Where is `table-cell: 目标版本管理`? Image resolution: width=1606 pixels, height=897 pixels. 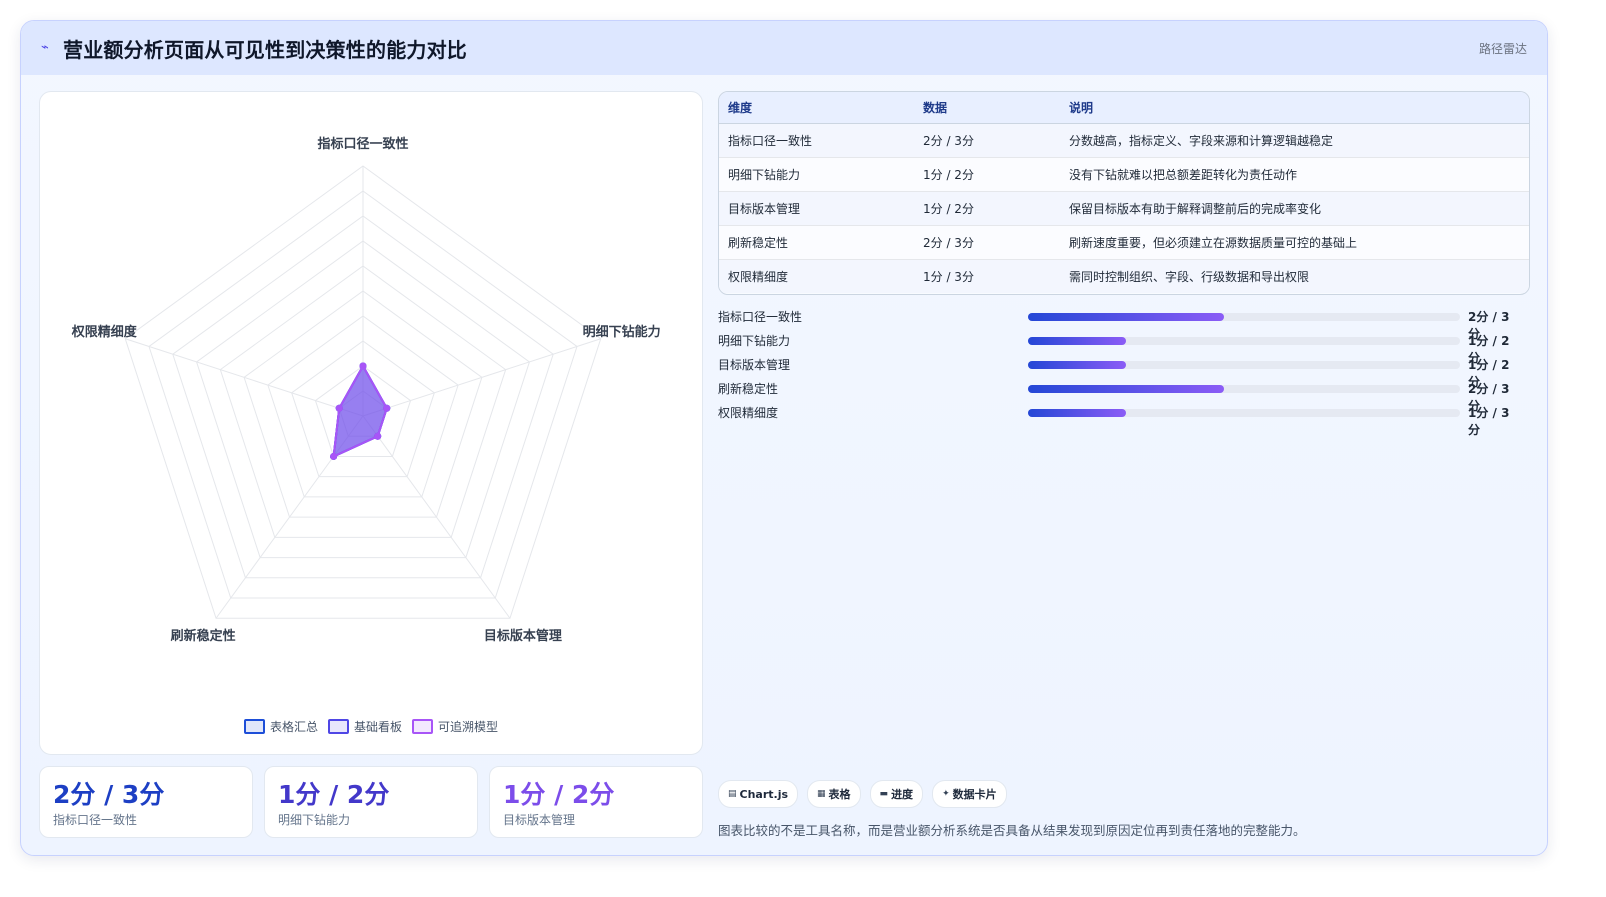 table-cell: 目标版本管理 is located at coordinates (816, 208).